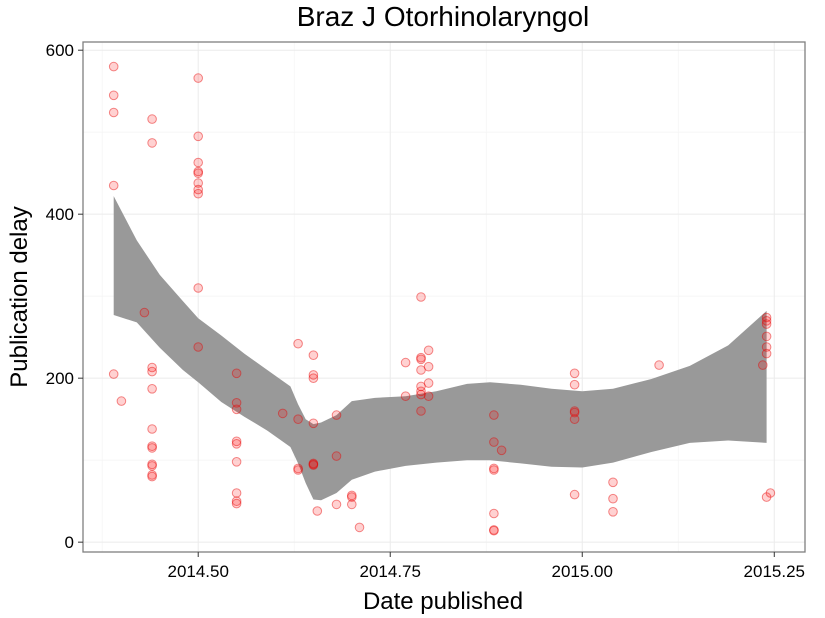 The width and height of the screenshot is (825, 618). Describe the element at coordinates (443, 601) in the screenshot. I see `x-axis-title: Date published` at that location.